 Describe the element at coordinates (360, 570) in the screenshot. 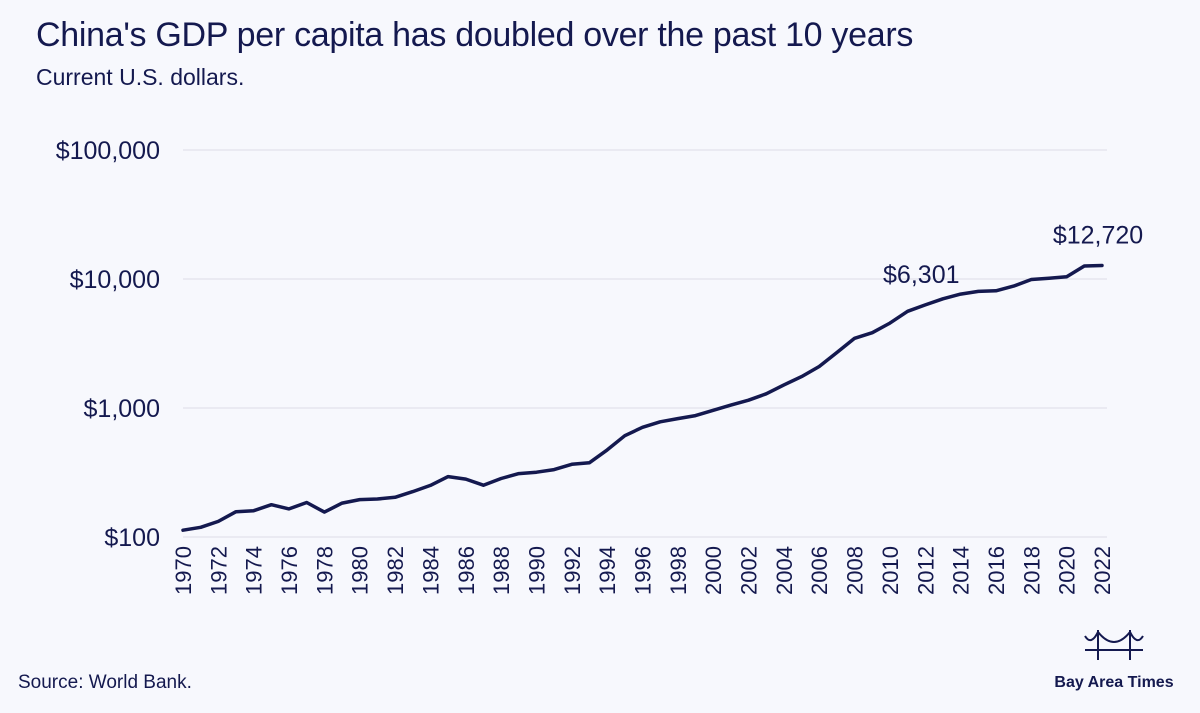

I see `x-tick-label: 1980` at that location.